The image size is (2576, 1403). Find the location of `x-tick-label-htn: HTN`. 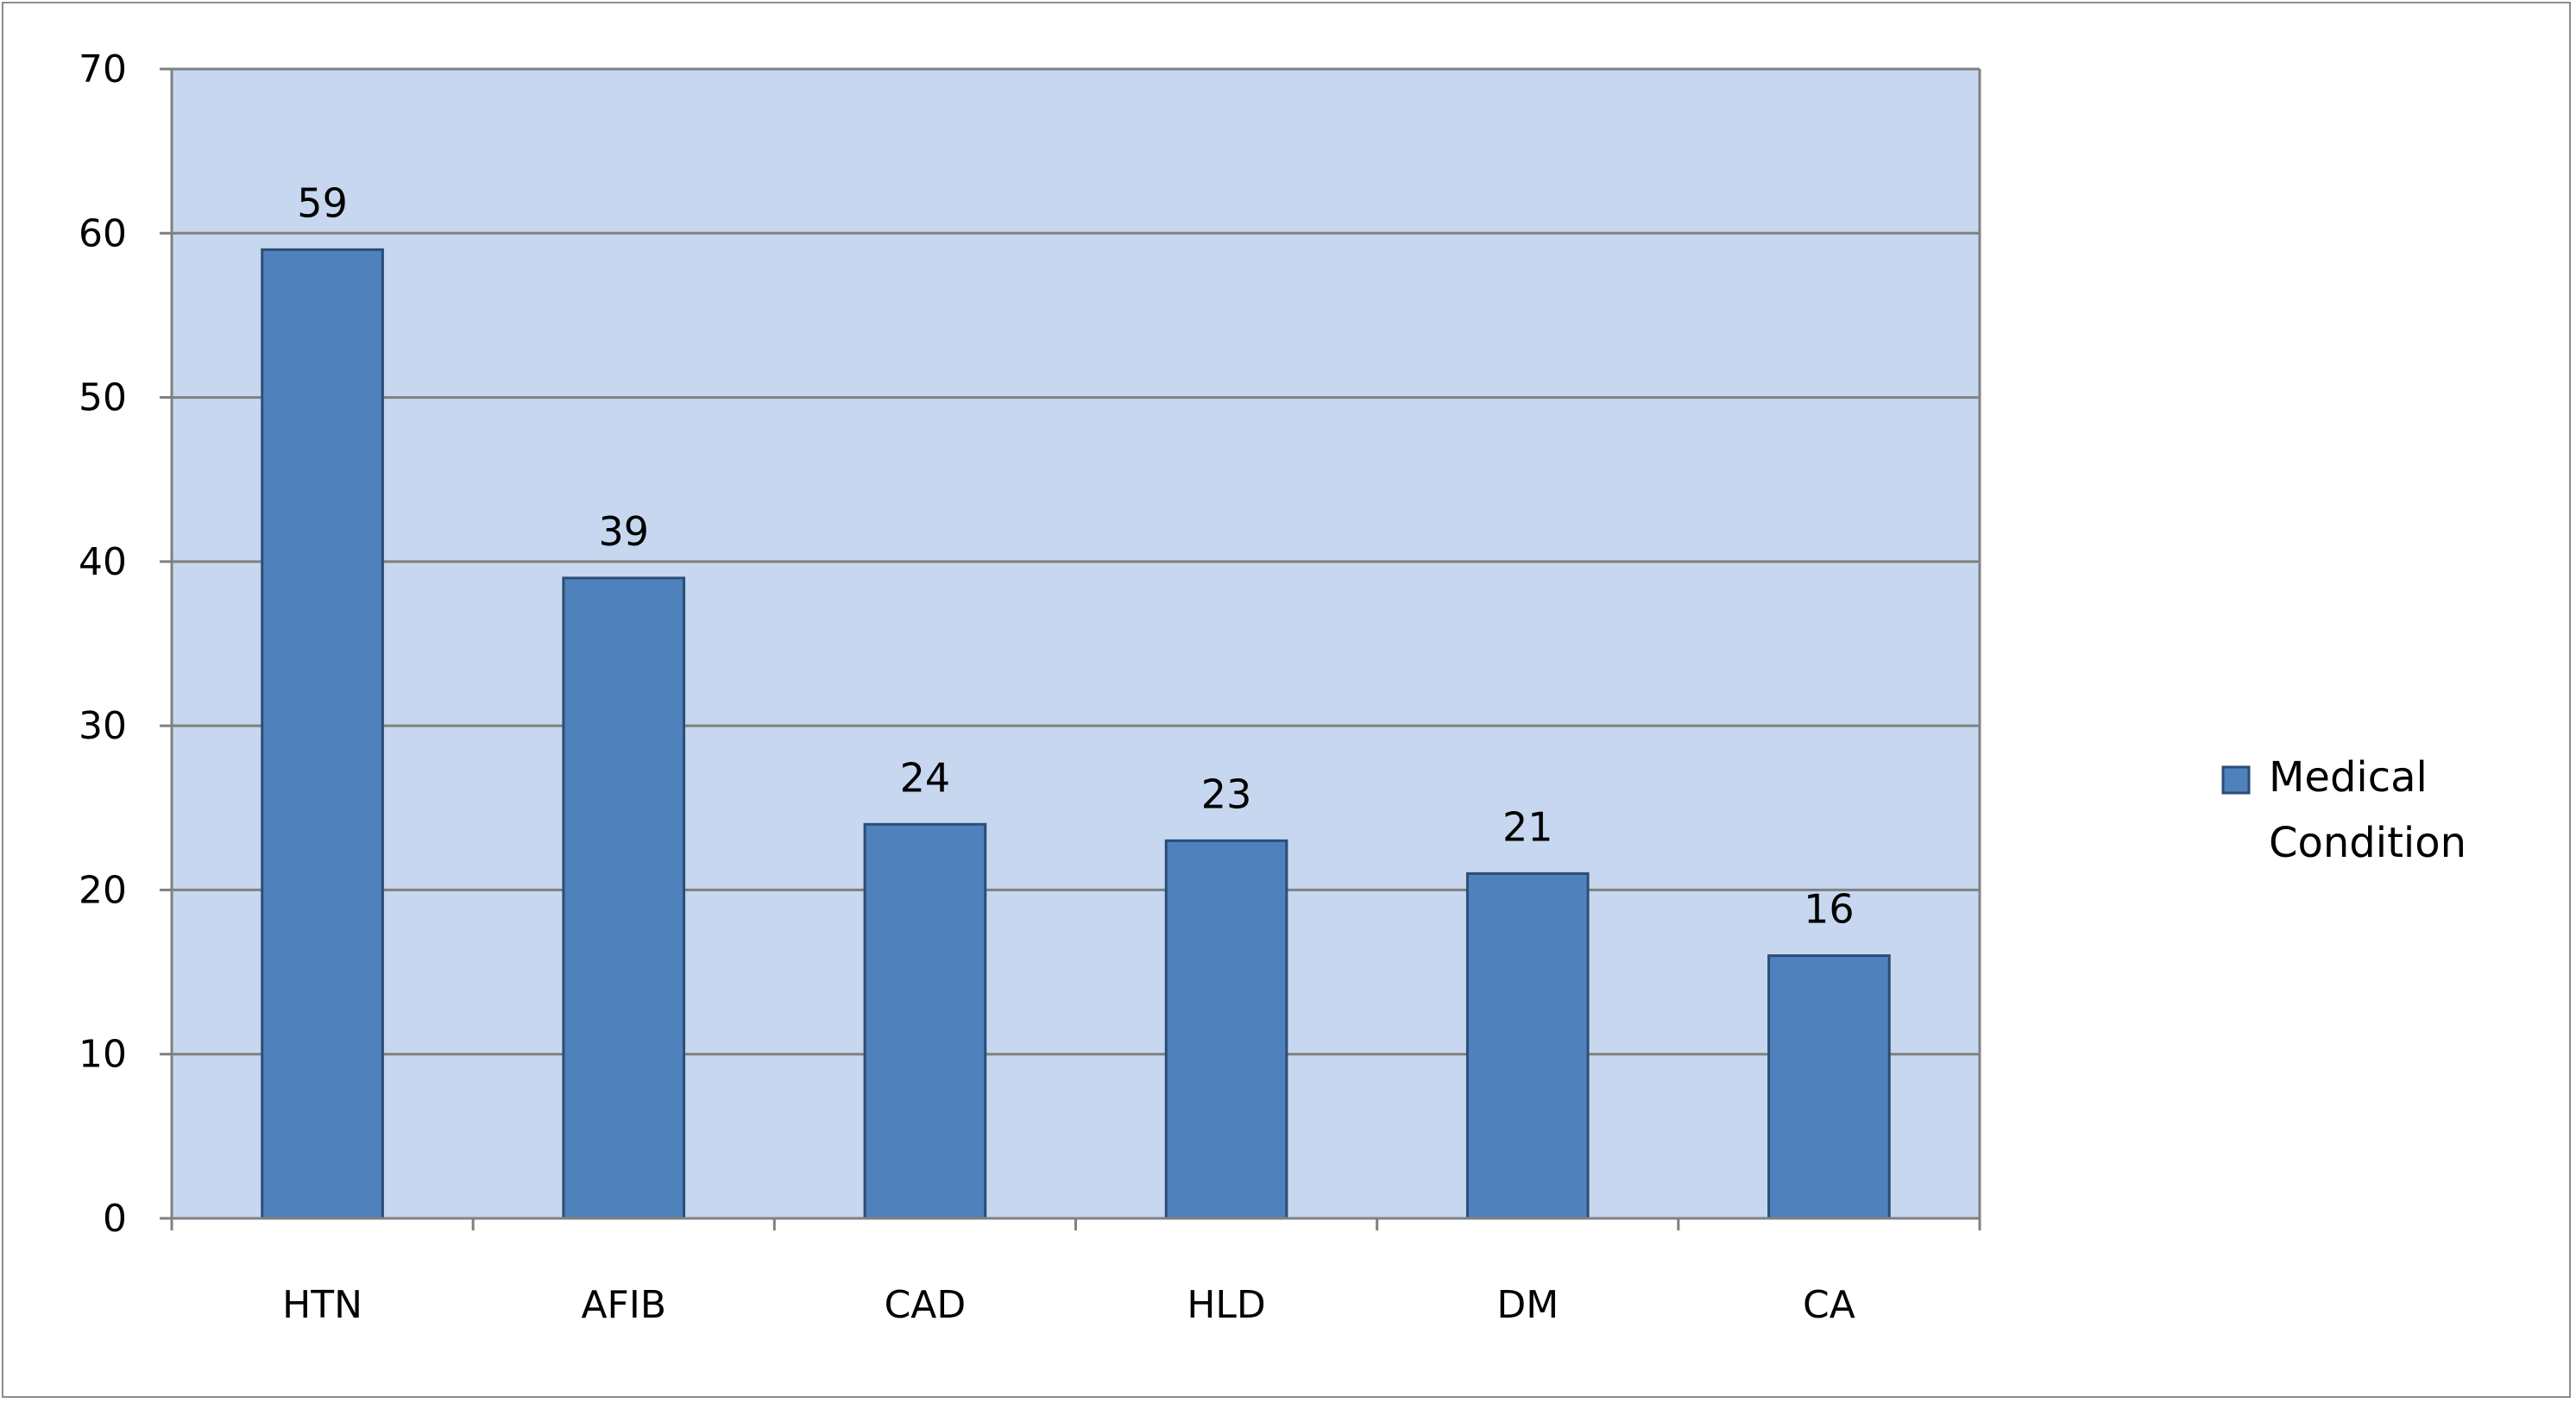

x-tick-label-htn: HTN is located at coordinates (322, 1305).